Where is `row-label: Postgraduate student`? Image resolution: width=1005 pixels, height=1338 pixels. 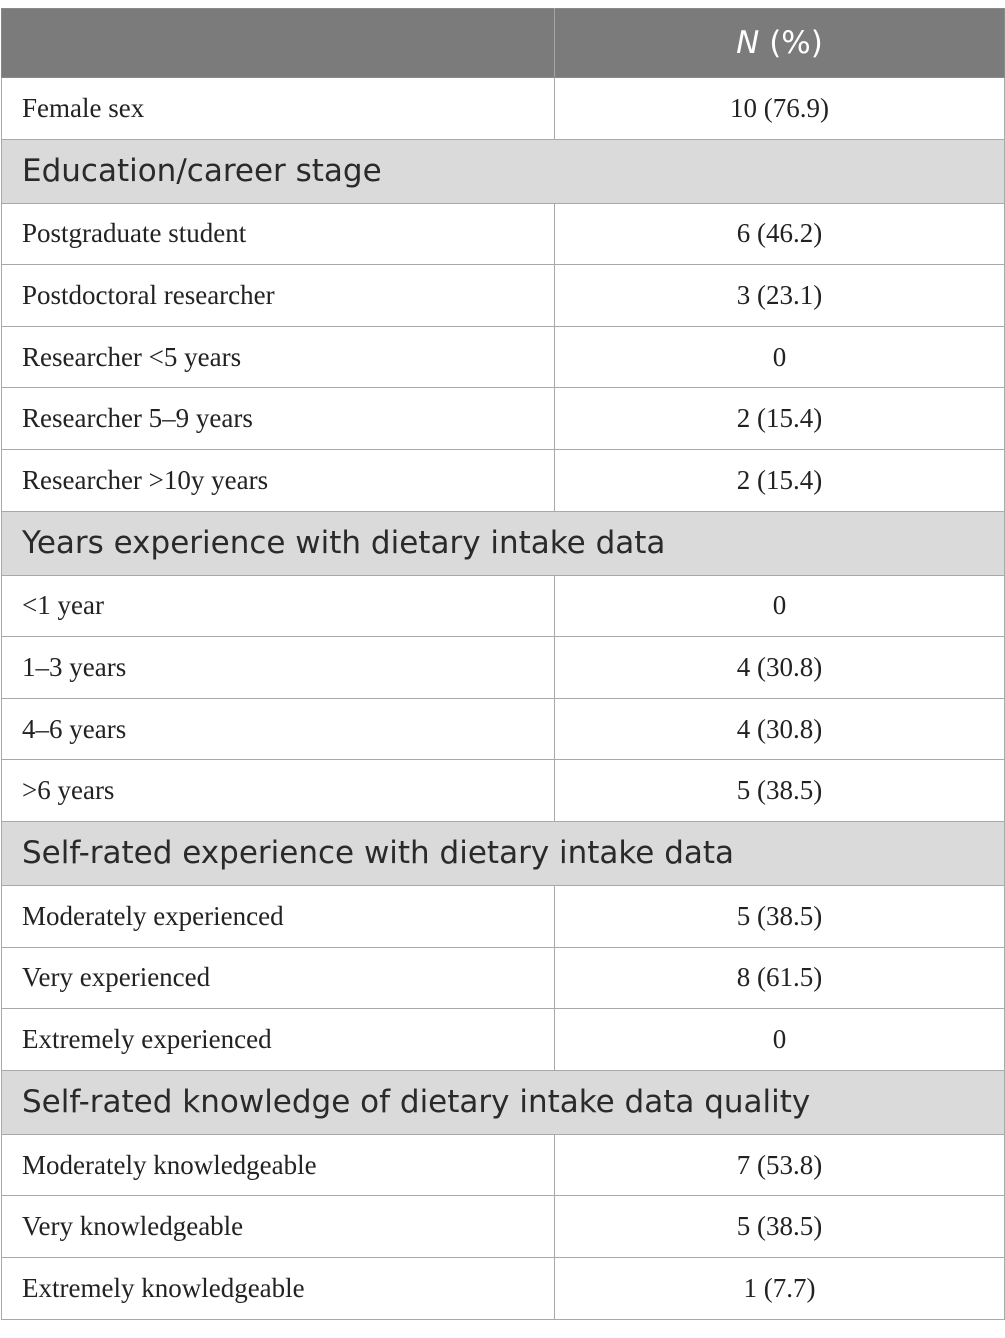
row-label: Postgraduate student is located at coordinates (278, 234).